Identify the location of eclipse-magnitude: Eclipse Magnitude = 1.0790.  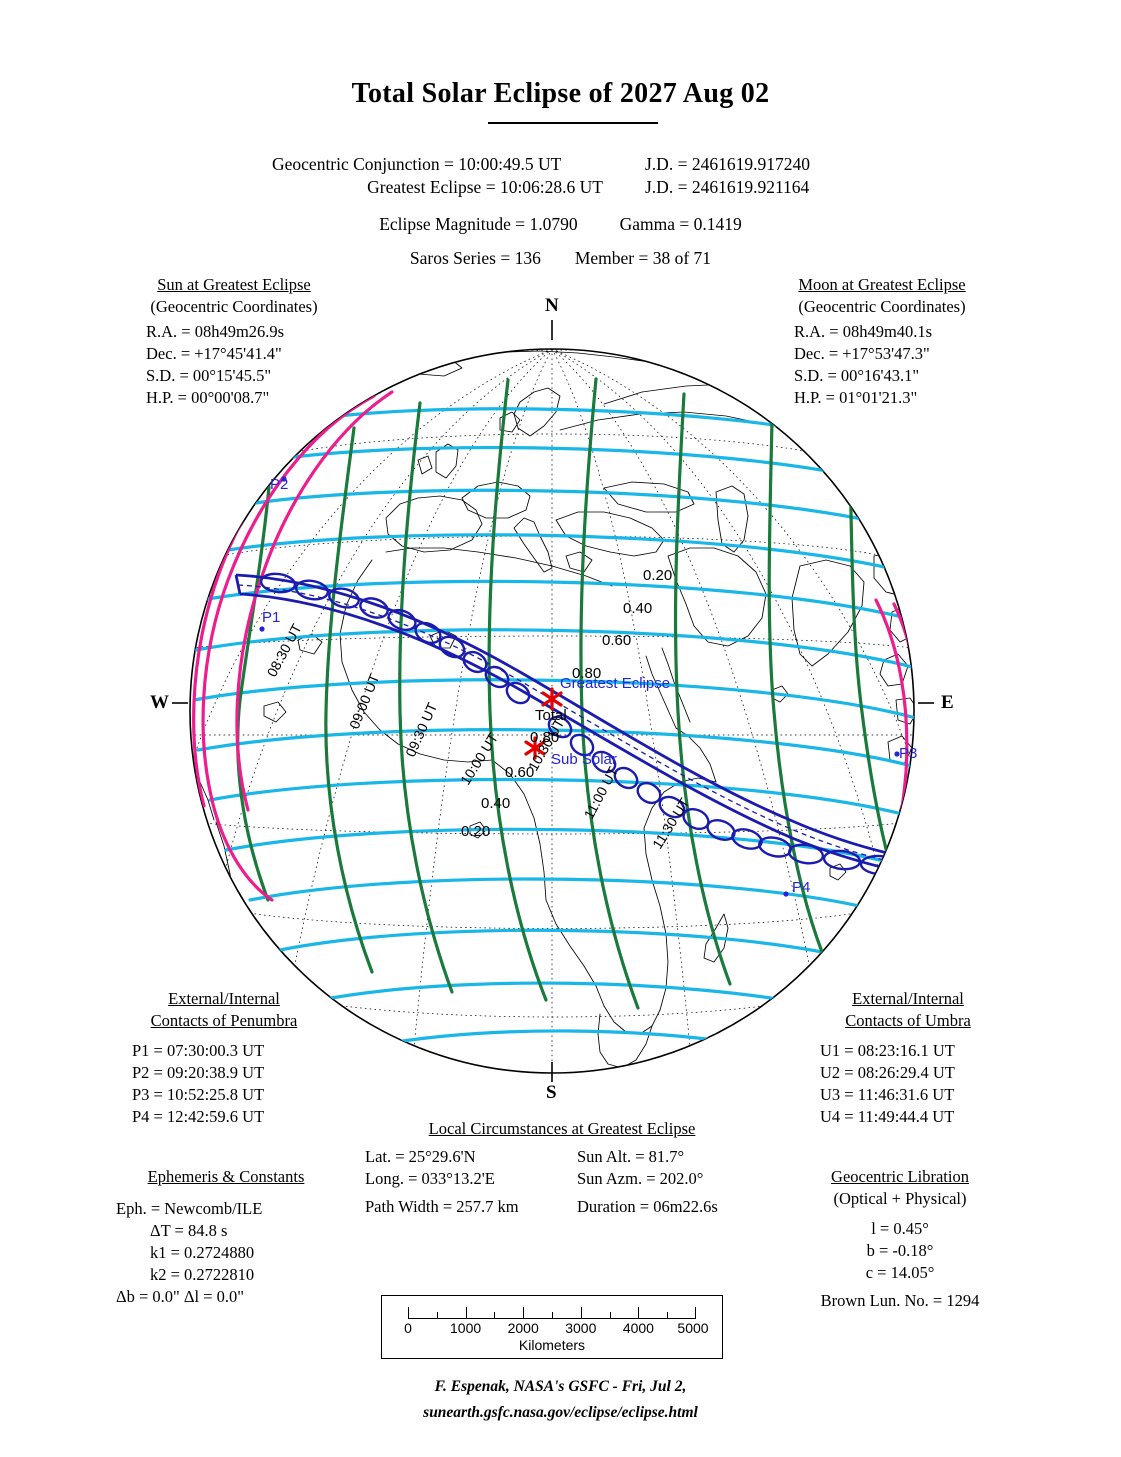
(478, 224).